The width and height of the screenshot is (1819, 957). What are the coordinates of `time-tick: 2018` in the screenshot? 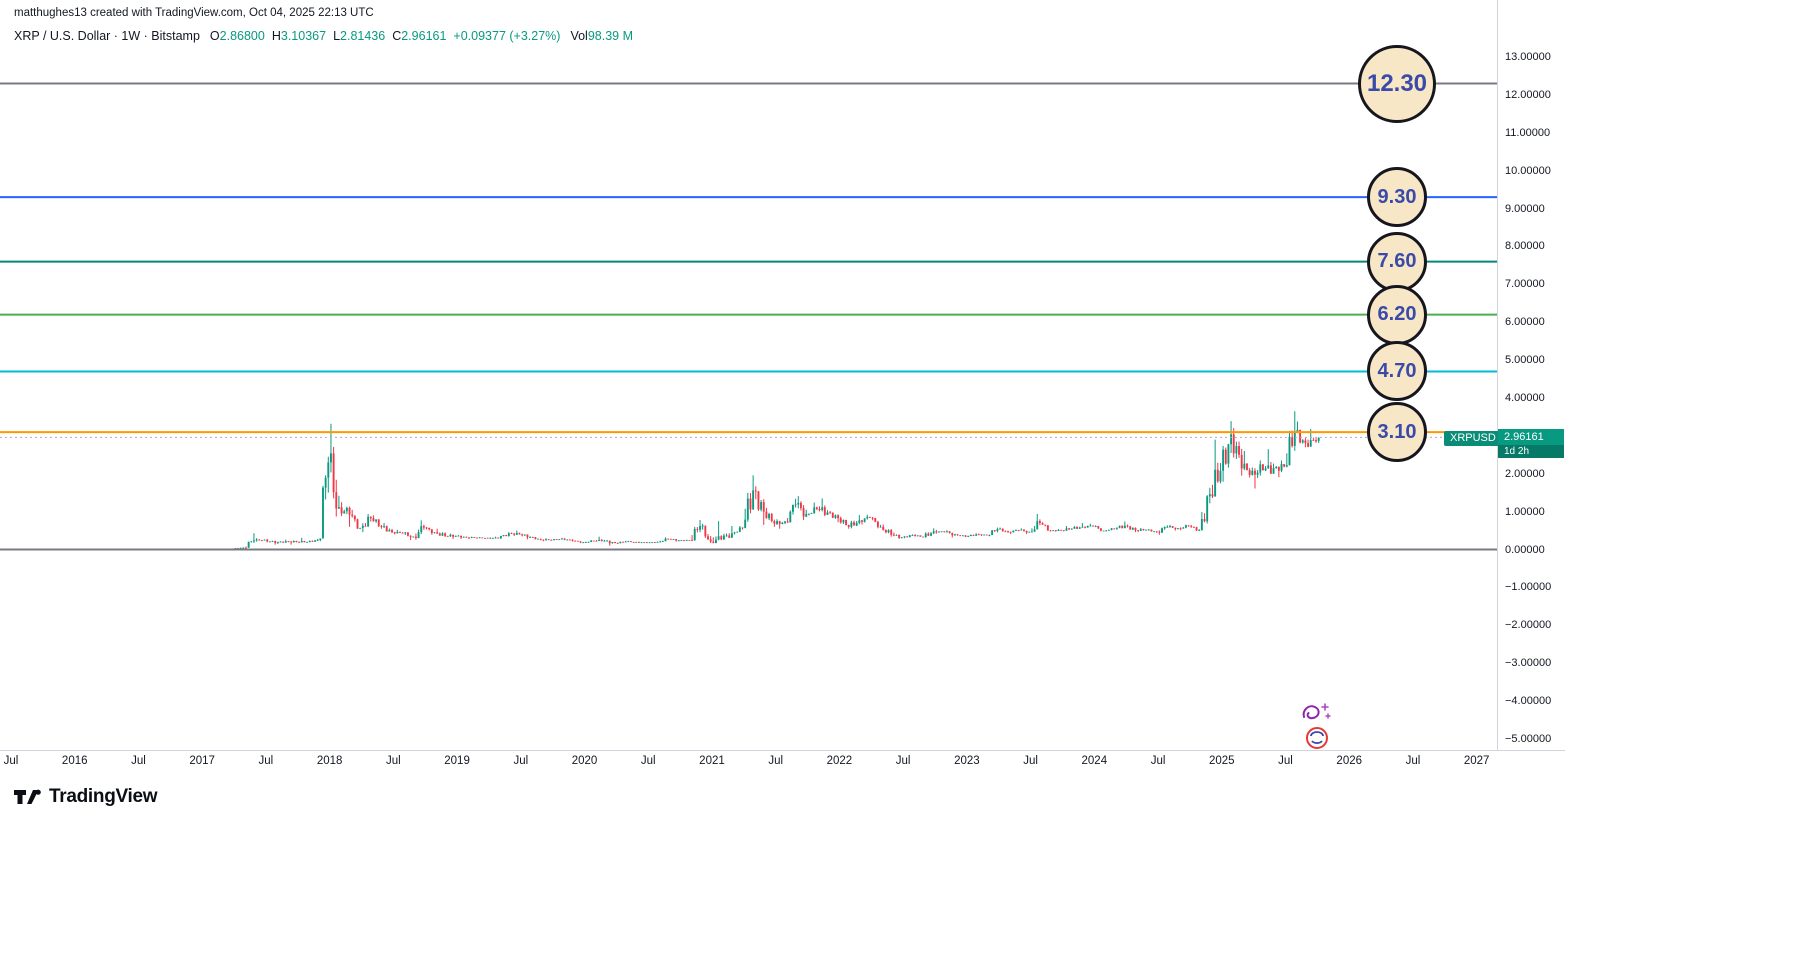 It's located at (329, 761).